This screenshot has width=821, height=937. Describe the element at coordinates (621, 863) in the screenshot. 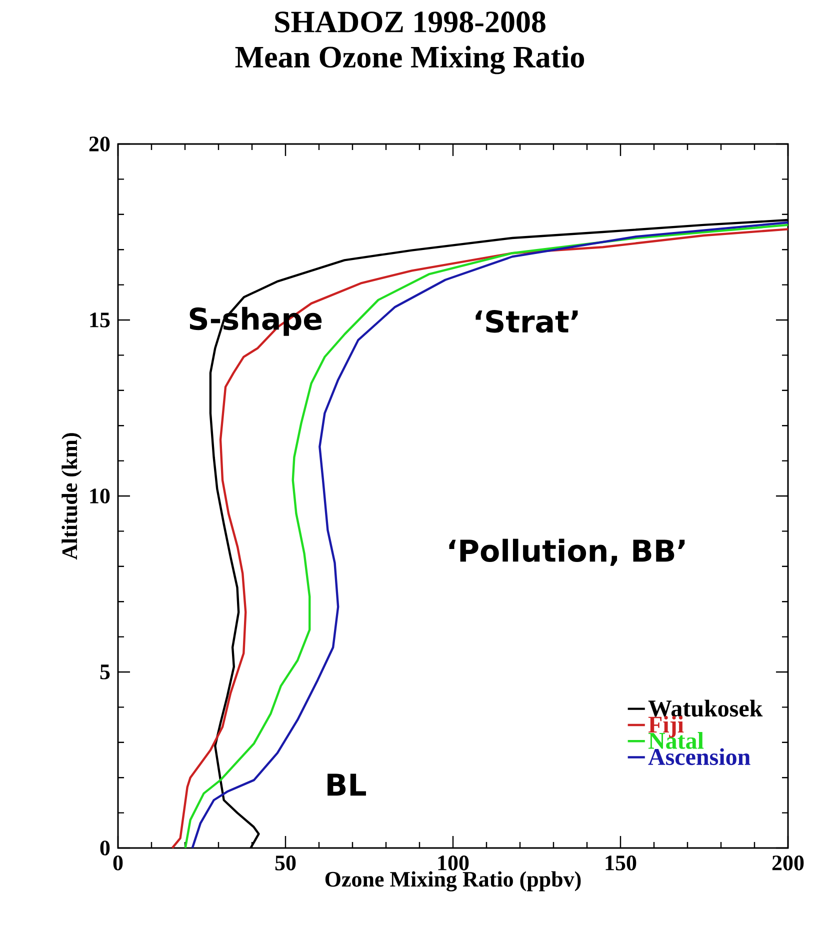

I see `x-tick-label: 150` at that location.